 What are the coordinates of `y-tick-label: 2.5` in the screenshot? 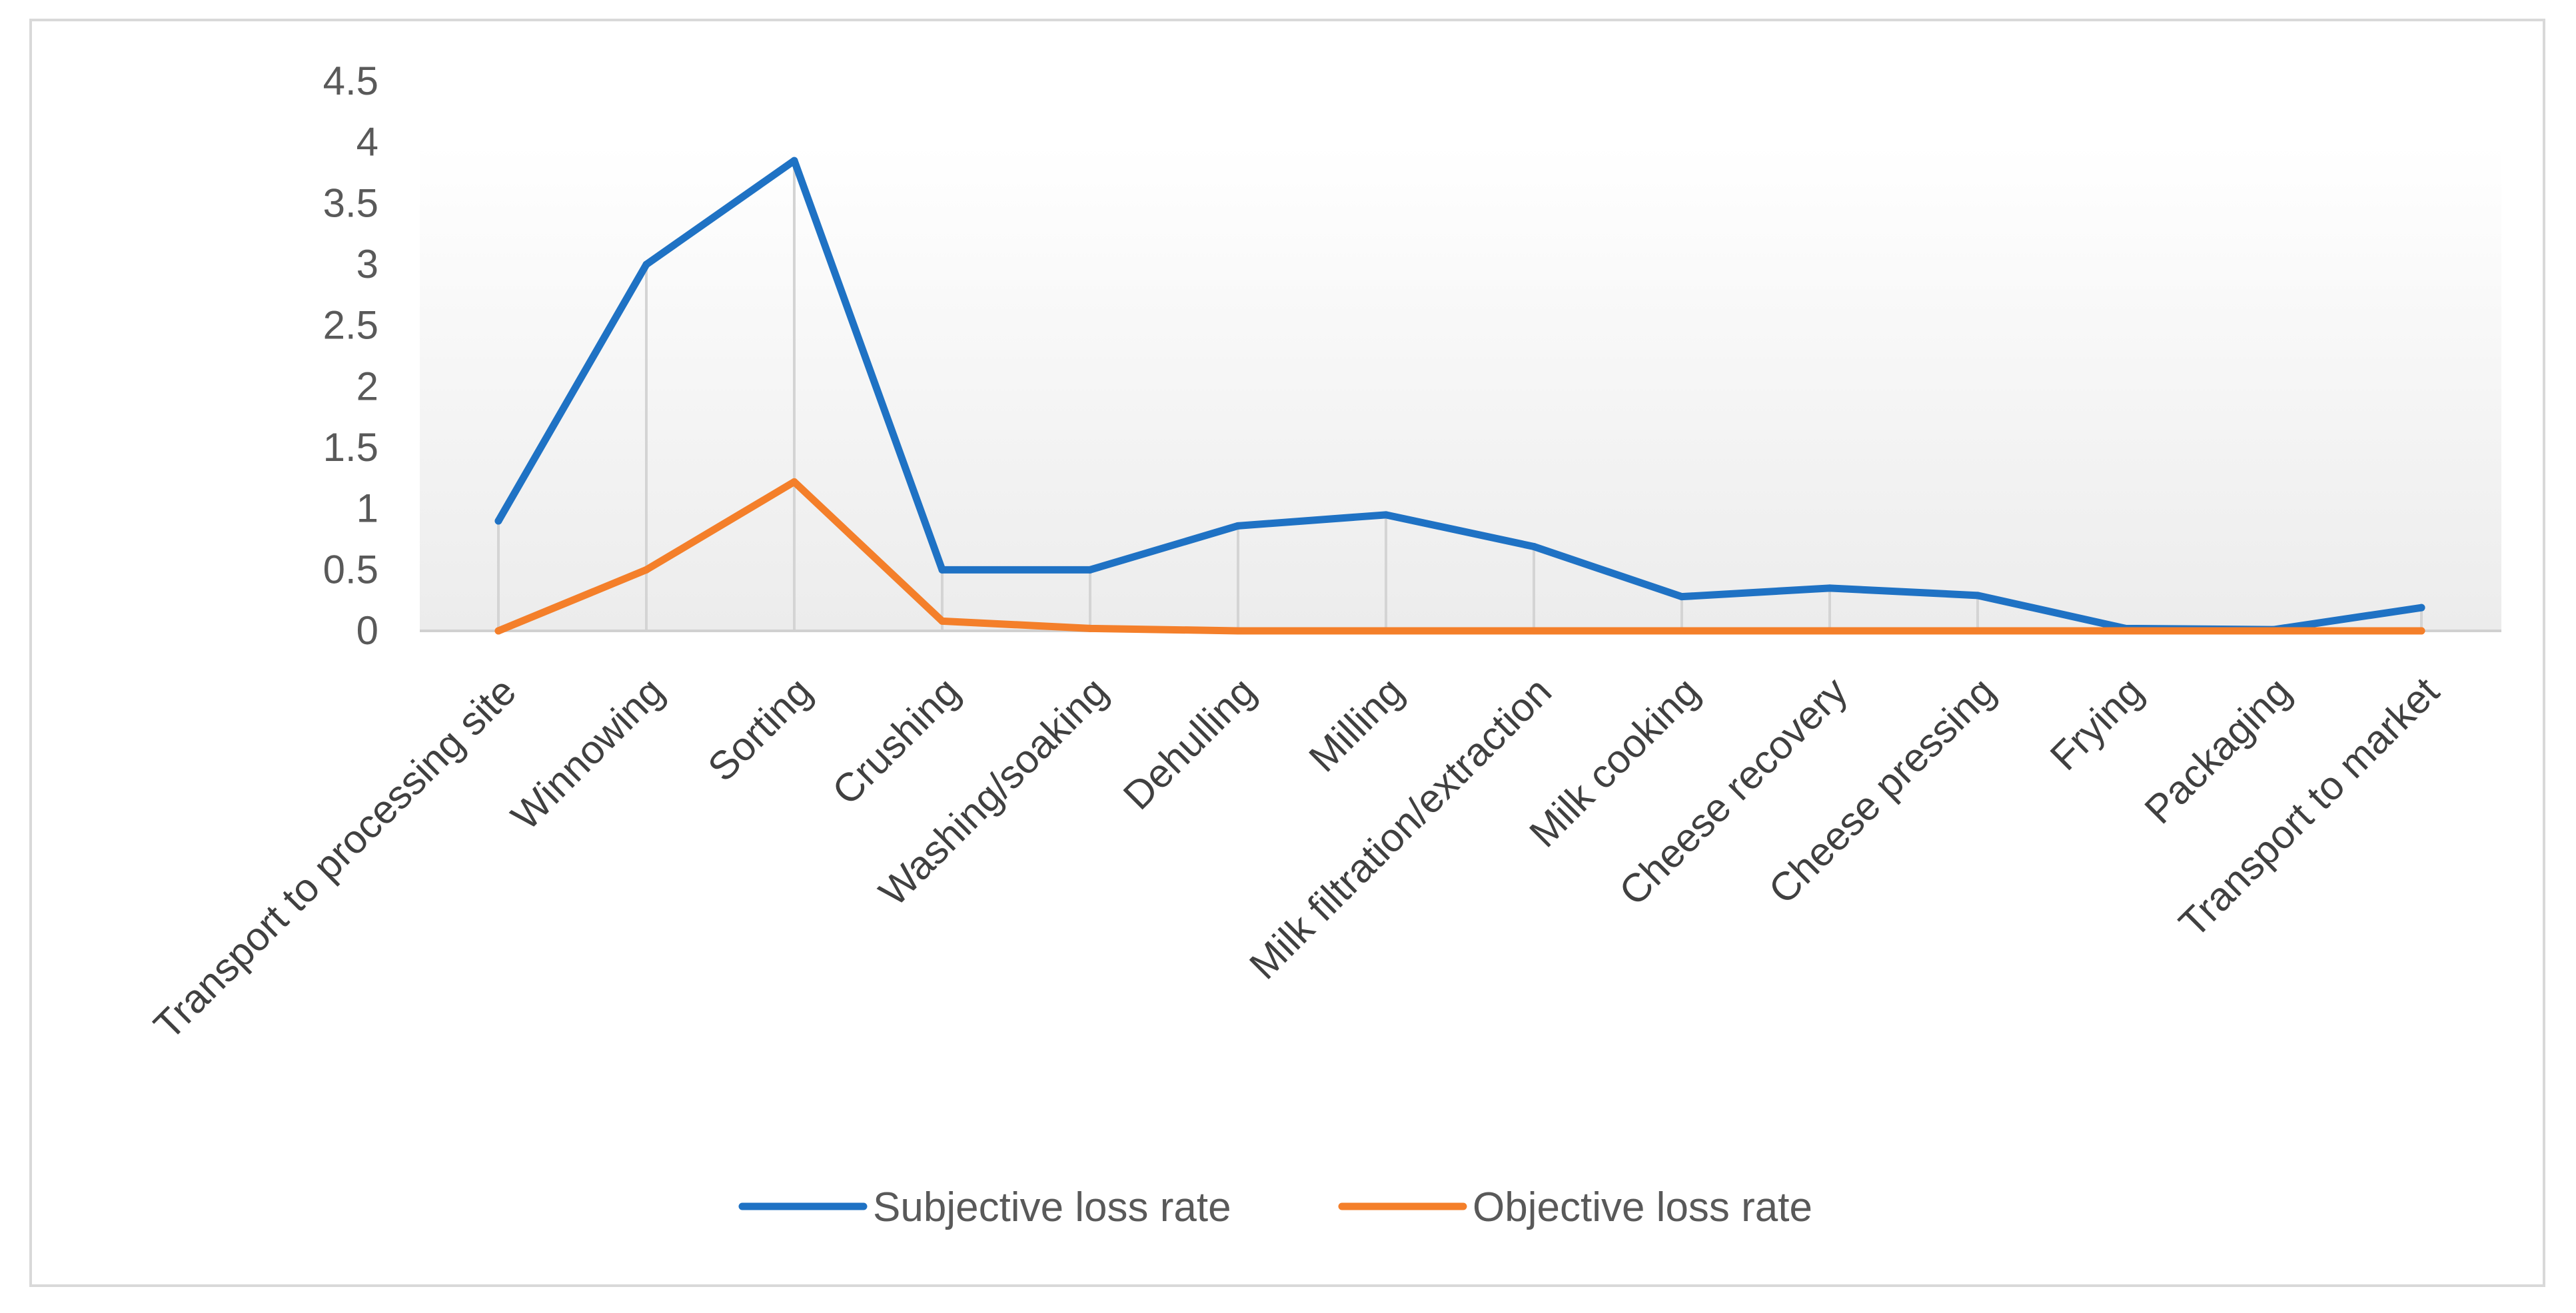 It's located at (351, 325).